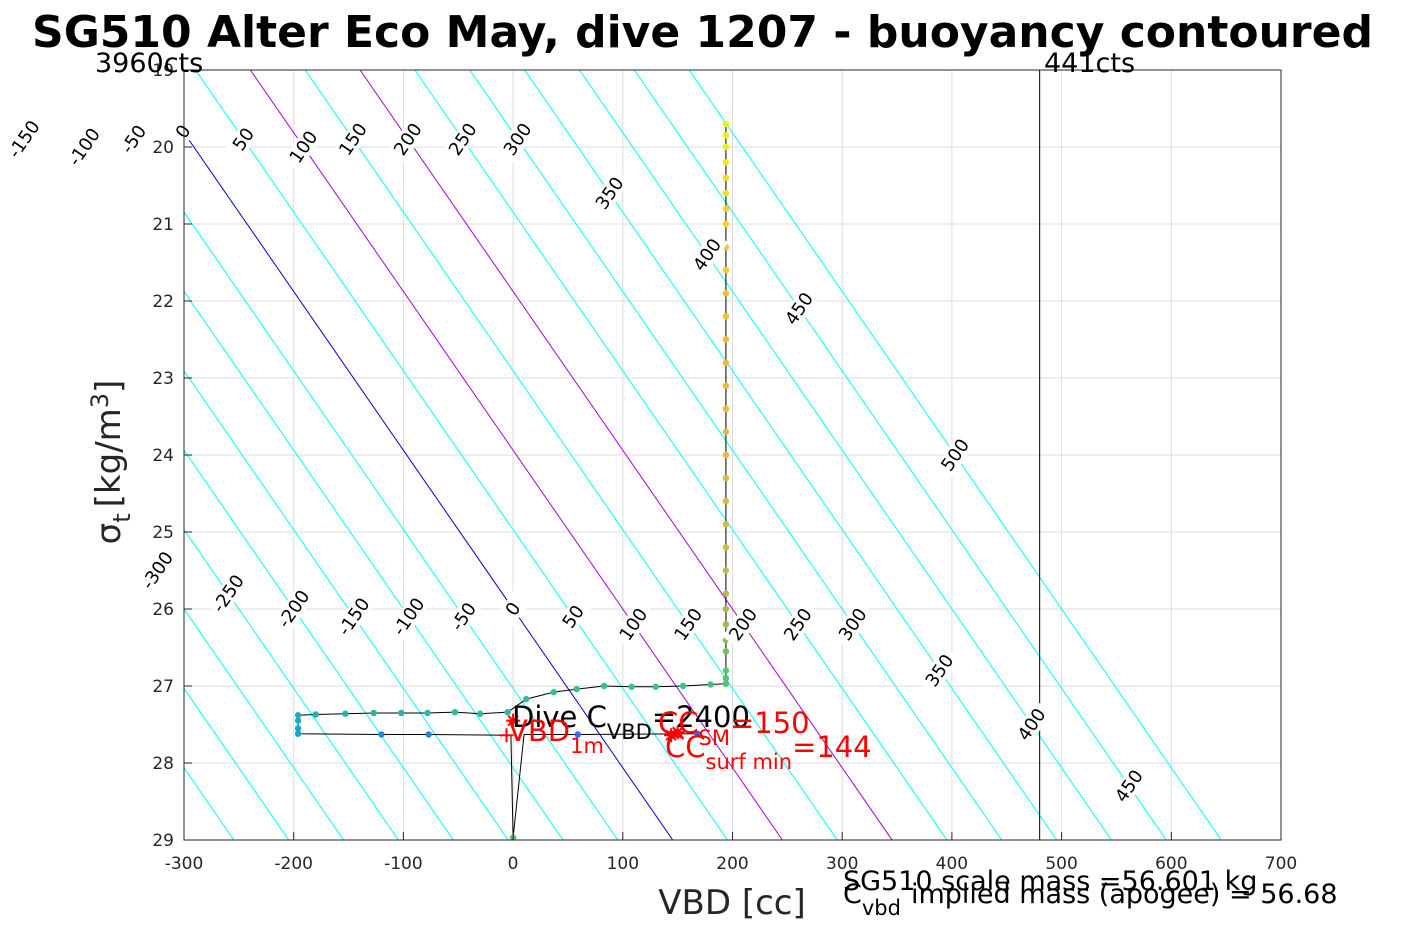 Image resolution: width=1417 pixels, height=945 pixels. What do you see at coordinates (749, 762) in the screenshot?
I see `cc-surf-sub: surf min` at bounding box center [749, 762].